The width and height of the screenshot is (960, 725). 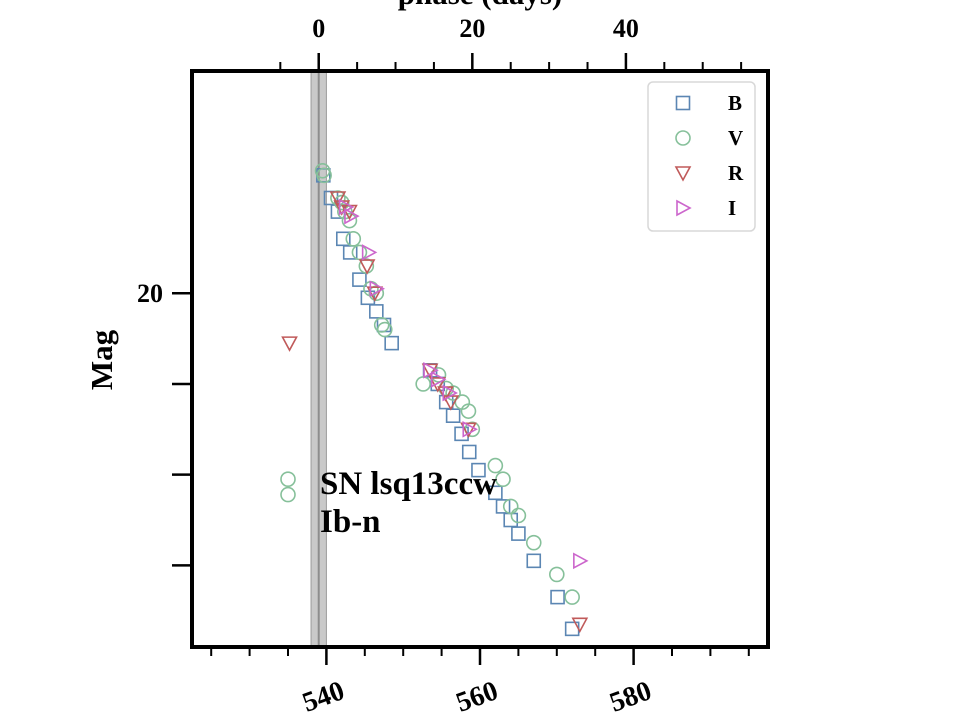 What do you see at coordinates (408, 484) in the screenshot?
I see `annotation-name: SN lsq13ccw` at bounding box center [408, 484].